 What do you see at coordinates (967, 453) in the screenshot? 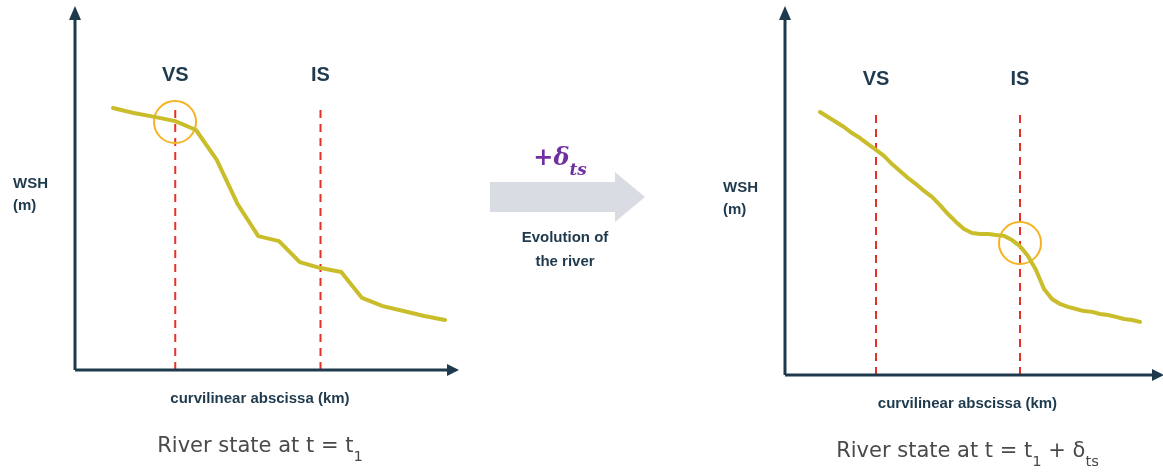
I see `text: River state at t = t$_{1}$ + δ$_{ts}$` at bounding box center [967, 453].